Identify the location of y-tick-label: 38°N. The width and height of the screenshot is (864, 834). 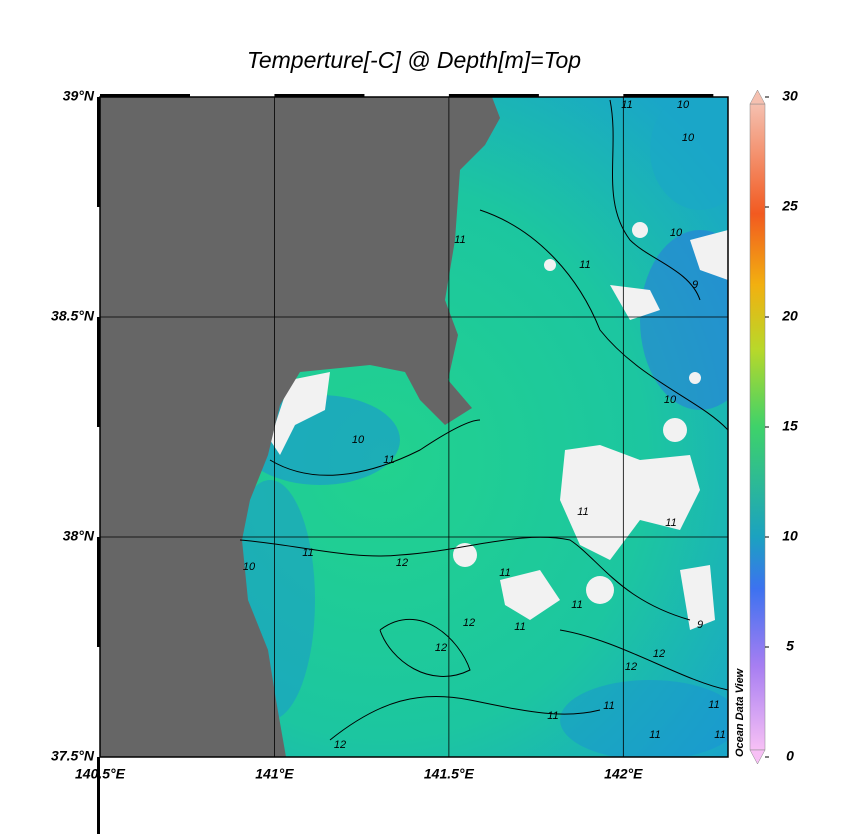
(79, 536).